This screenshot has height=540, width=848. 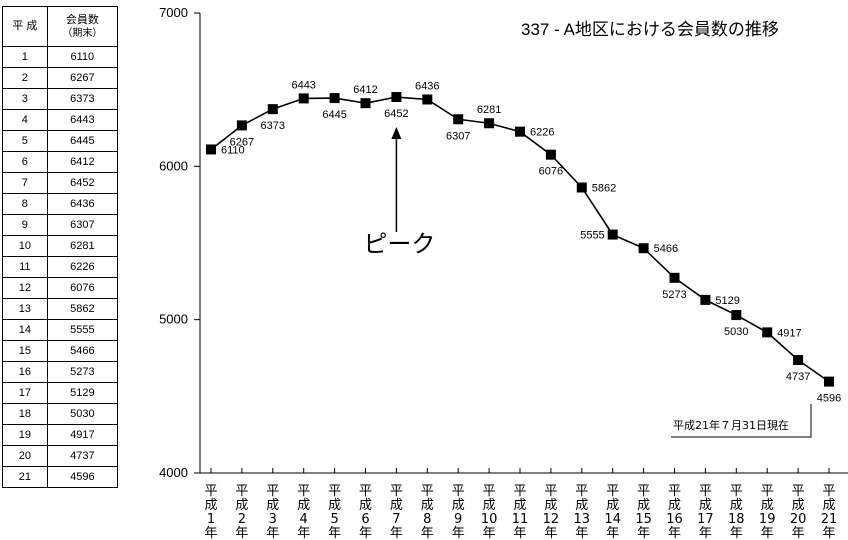 What do you see at coordinates (829, 399) in the screenshot?
I see `data-label: 4596` at bounding box center [829, 399].